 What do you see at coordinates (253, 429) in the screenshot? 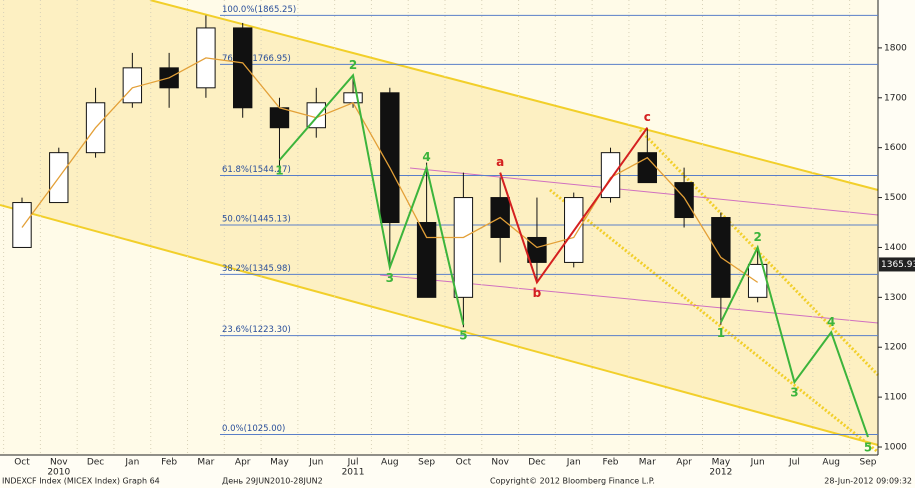
I see `fib-label: 0.0%(1025.00)` at bounding box center [253, 429].